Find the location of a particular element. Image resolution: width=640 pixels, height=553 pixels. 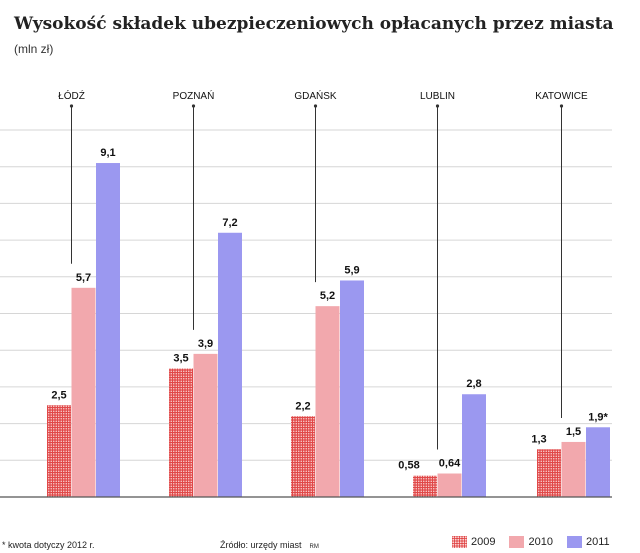

legend-label-2011: 2011 is located at coordinates (597, 542).